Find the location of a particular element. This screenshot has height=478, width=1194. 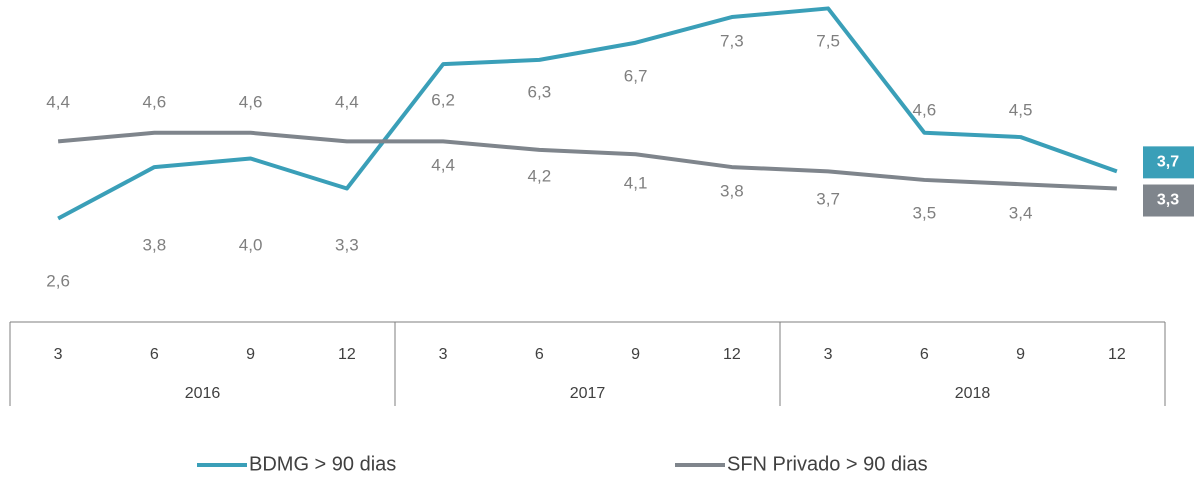

end-label: 3,3 is located at coordinates (1168, 200).